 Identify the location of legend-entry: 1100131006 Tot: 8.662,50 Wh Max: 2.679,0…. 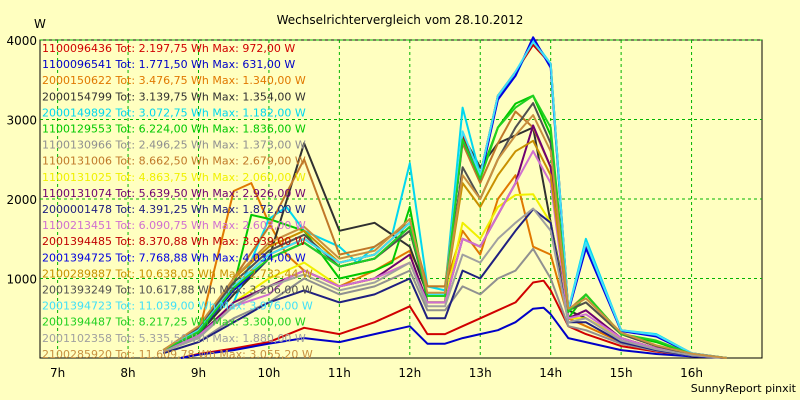
(174, 161).